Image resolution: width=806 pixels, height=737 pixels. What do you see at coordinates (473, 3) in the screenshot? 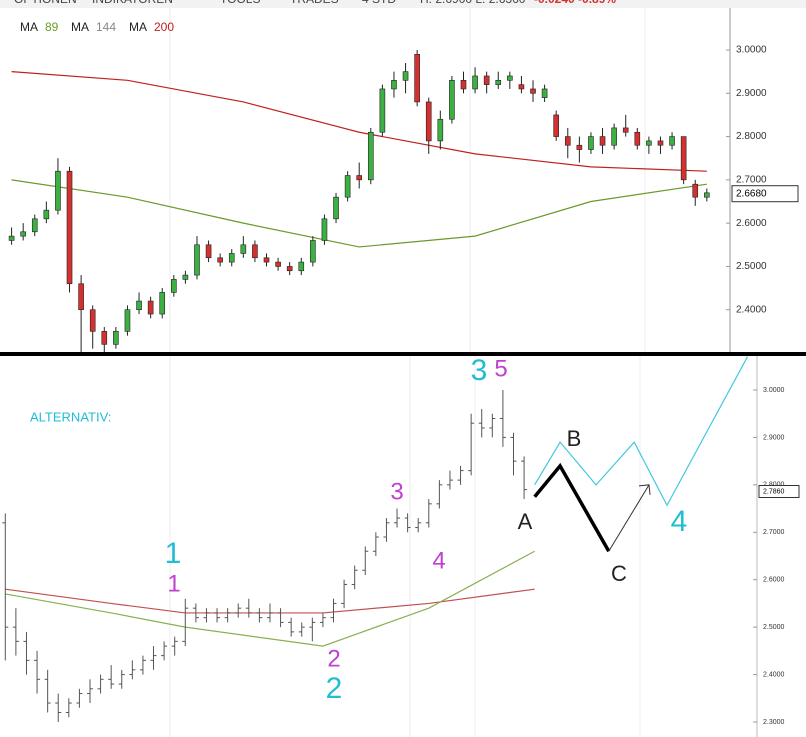
I see `toolbar-item: H: 2.6900 L: 2.6360` at bounding box center [473, 3].